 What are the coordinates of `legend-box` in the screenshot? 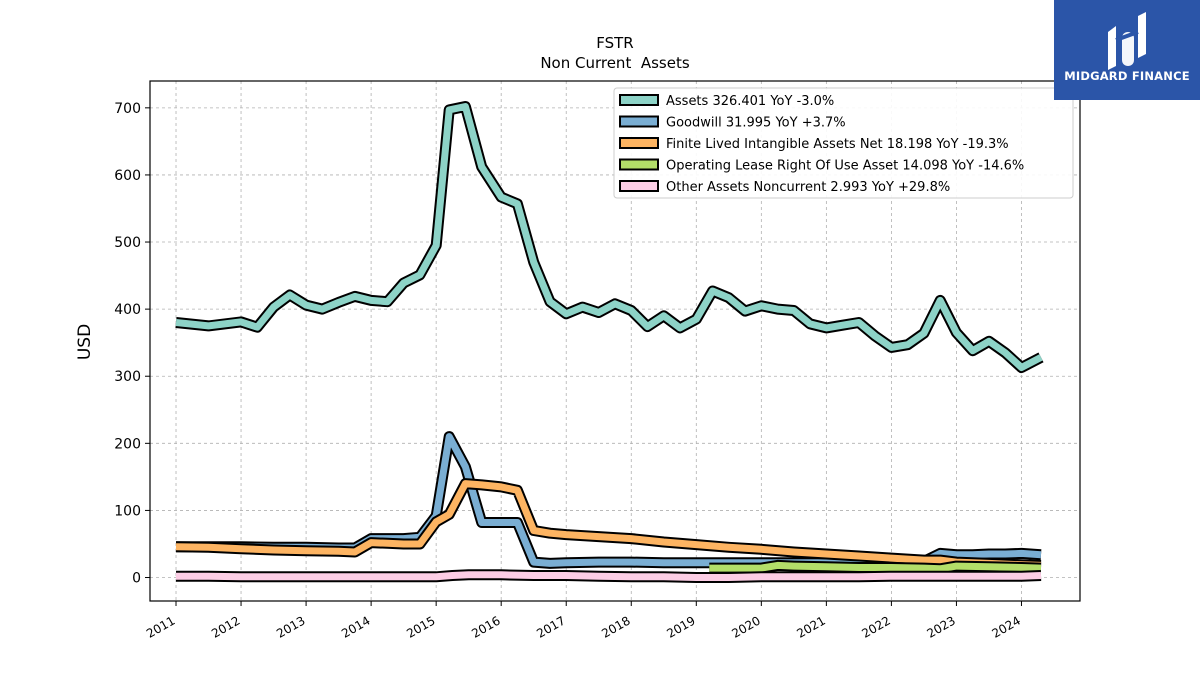 It's located at (843, 143).